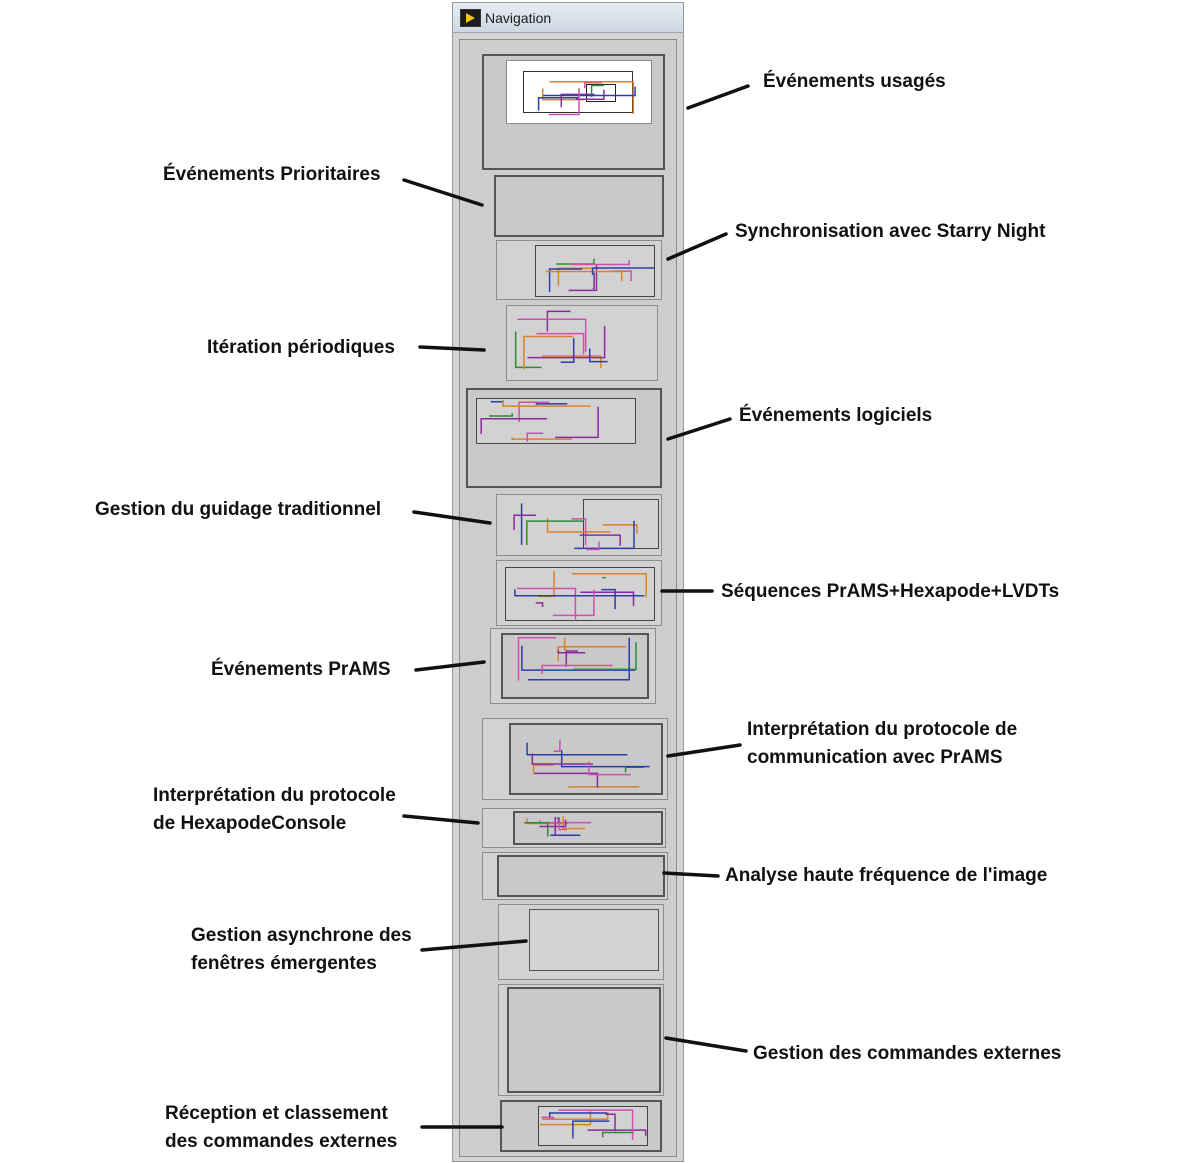  I want to click on label-interpretation-prams-line2: communication avec PrAMS, so click(875, 757).